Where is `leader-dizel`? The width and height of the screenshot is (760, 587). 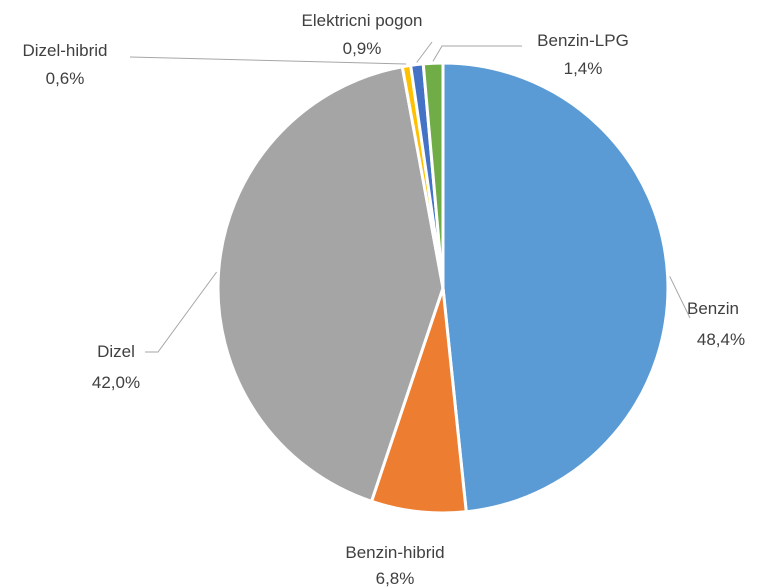
leader-dizel is located at coordinates (181, 312).